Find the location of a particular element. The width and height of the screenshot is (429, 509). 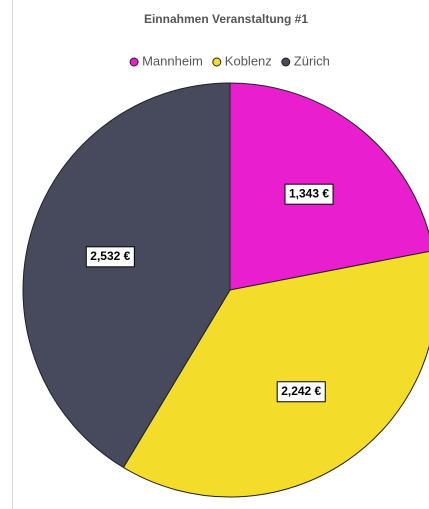

legend: Mannheim Koblenz Zürich is located at coordinates (229, 60).